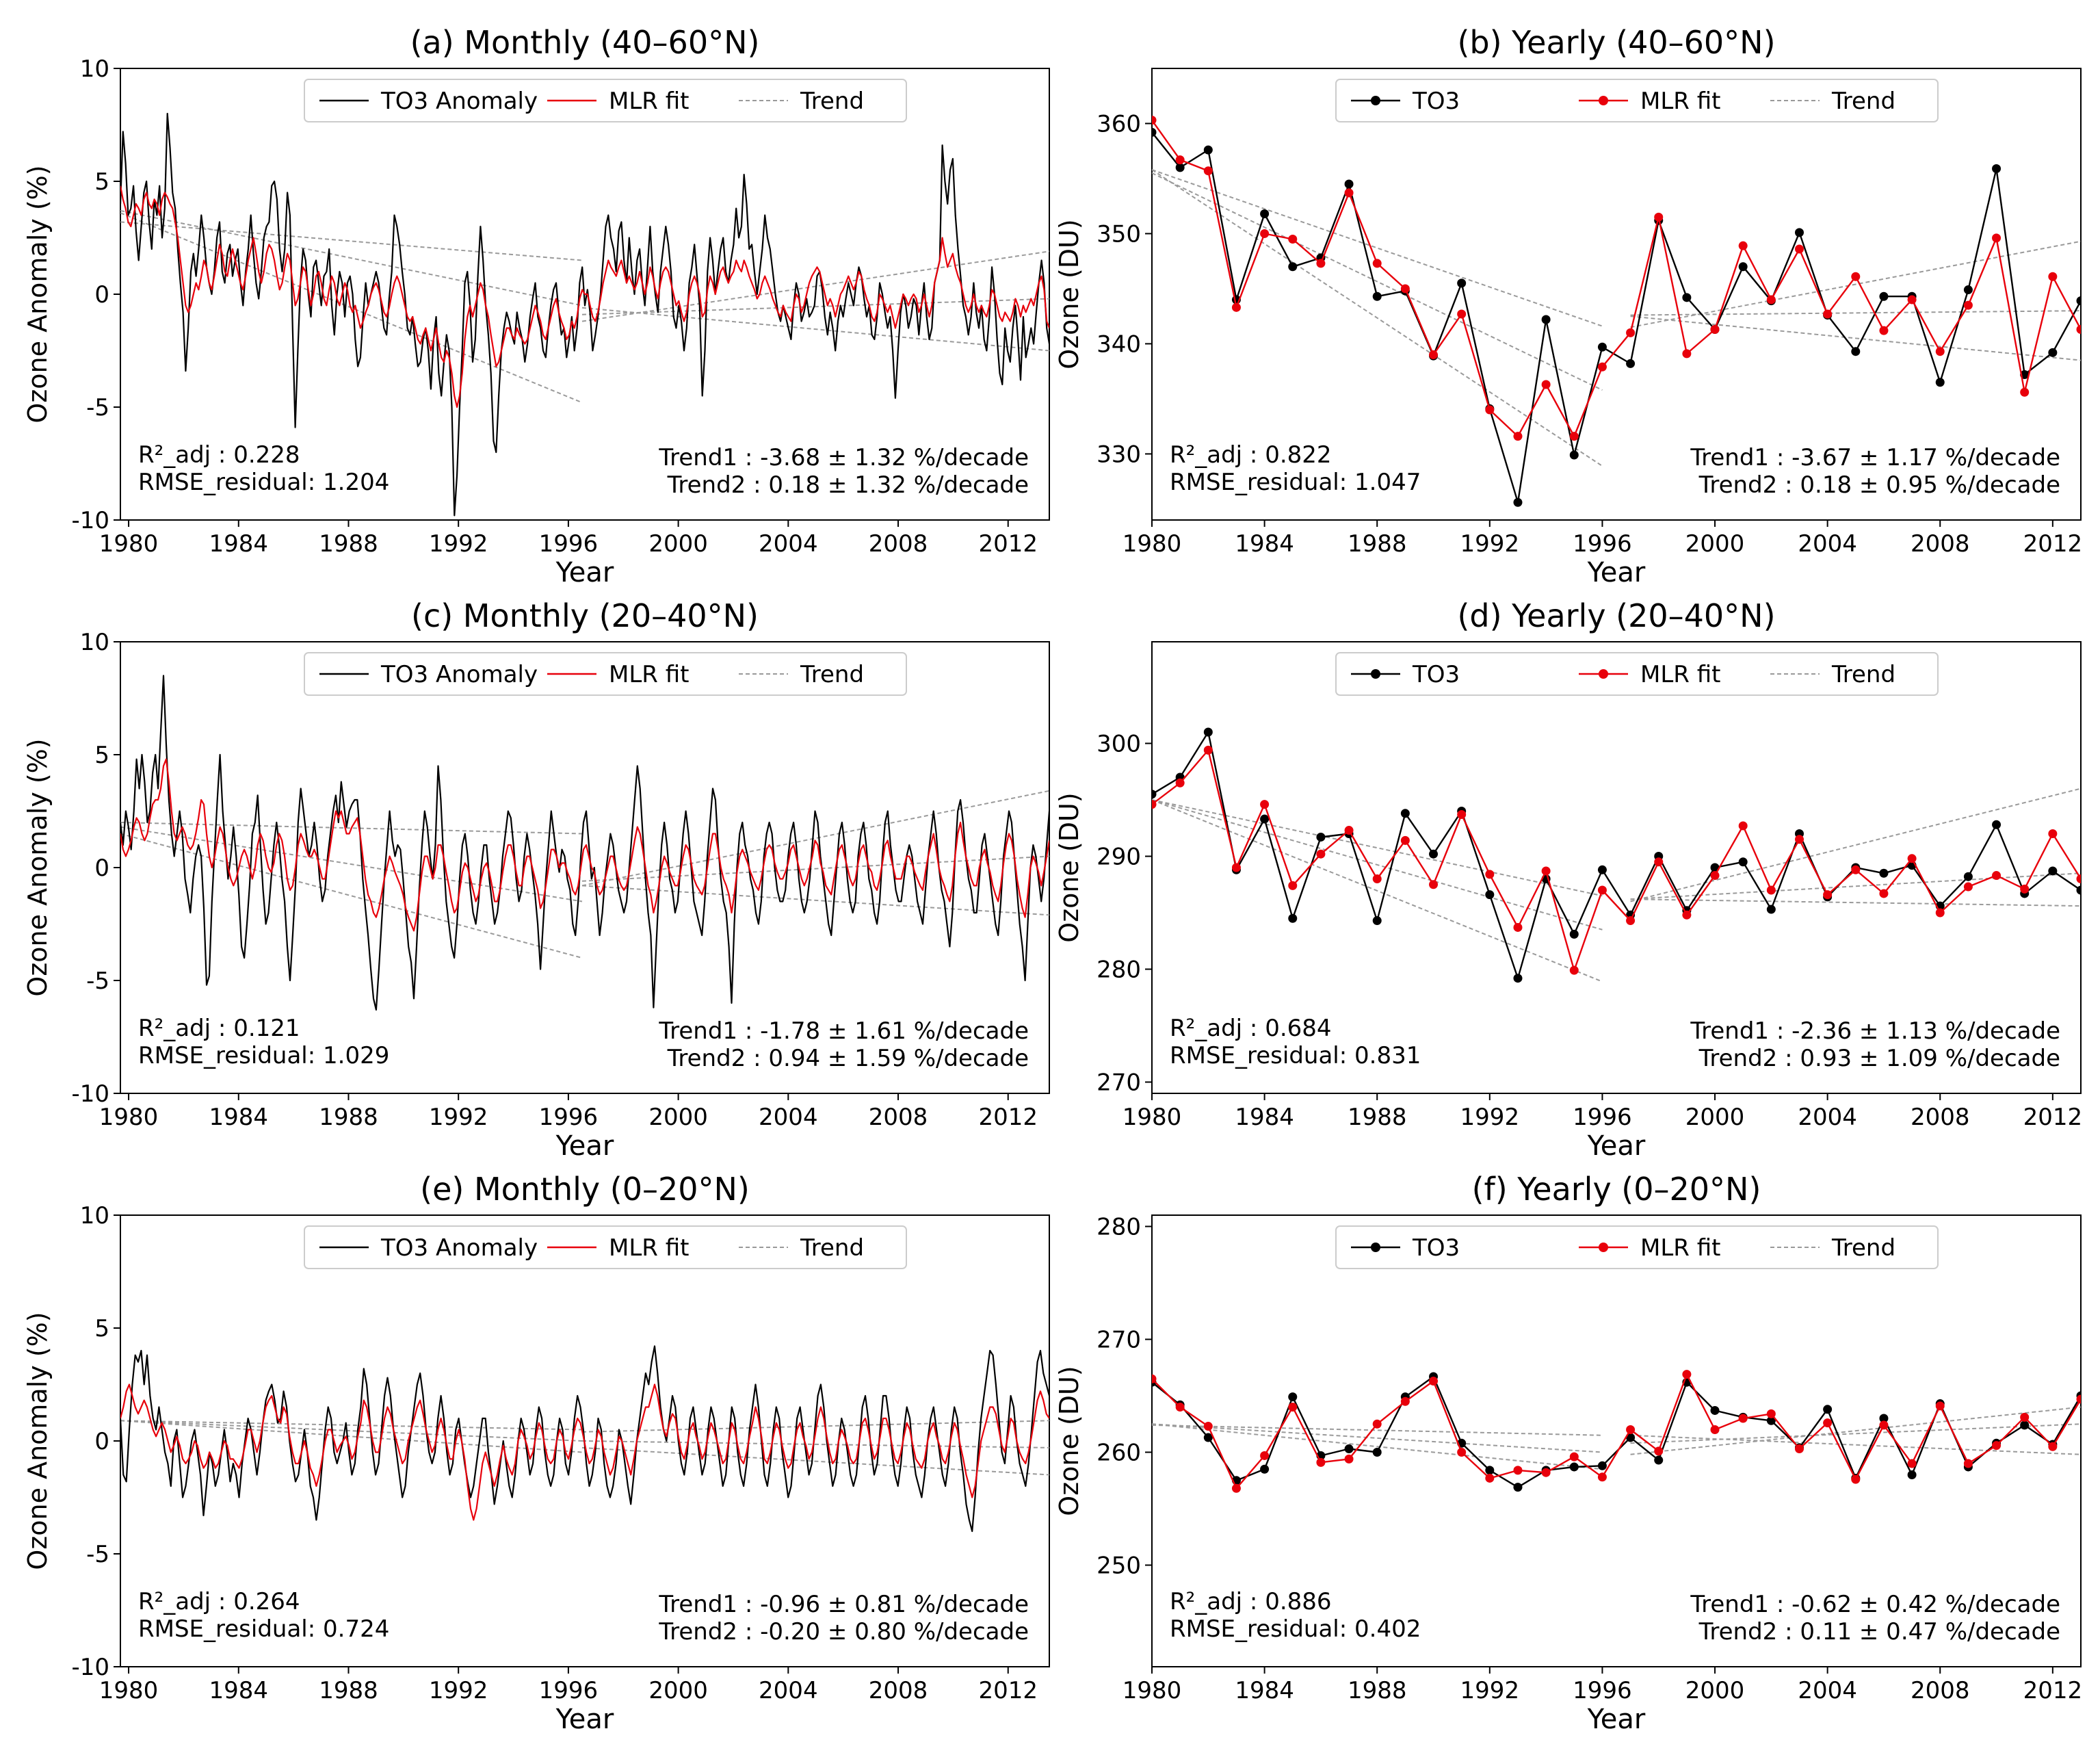 Image resolution: width=2100 pixels, height=1742 pixels. Describe the element at coordinates (38, 1441) in the screenshot. I see `y-axis-label: Ozone Anomaly (%)` at that location.